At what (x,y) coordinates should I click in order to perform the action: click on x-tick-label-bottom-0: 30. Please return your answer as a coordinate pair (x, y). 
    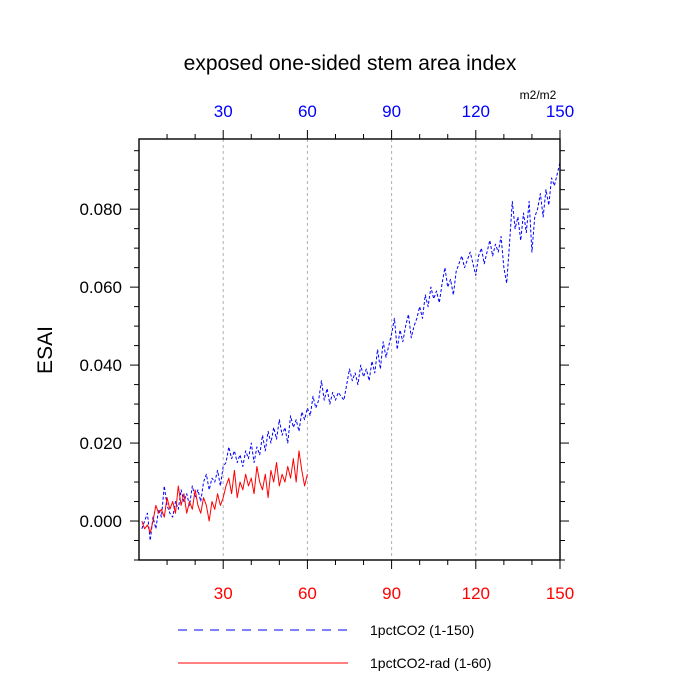
    Looking at the image, I should click on (223, 593).